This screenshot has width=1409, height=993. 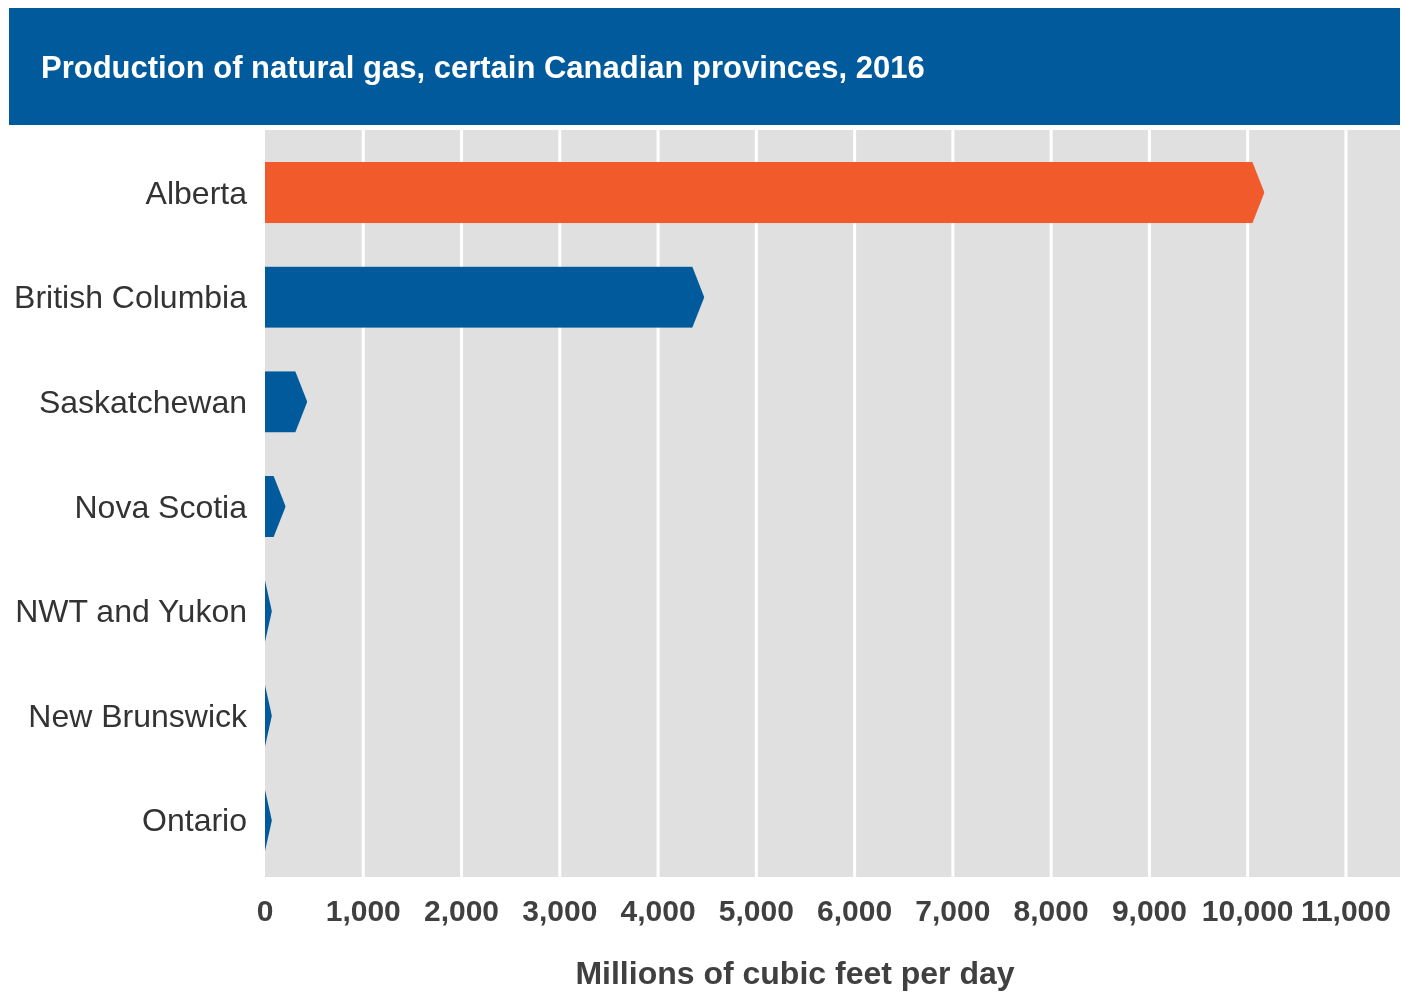 I want to click on x-tick-label: 3,000, so click(x=560, y=910).